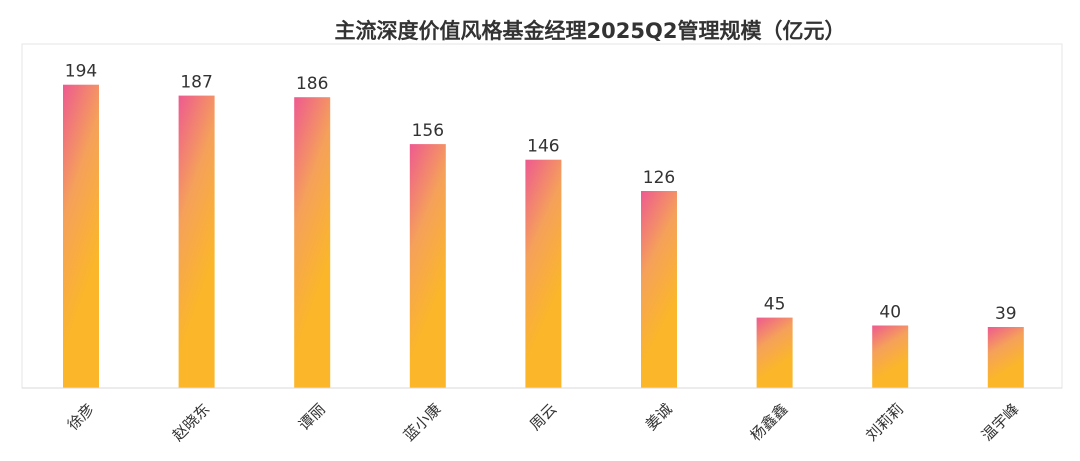 The height and width of the screenshot is (461, 1080). Describe the element at coordinates (659, 178) in the screenshot. I see `bar-value-label: 126` at that location.